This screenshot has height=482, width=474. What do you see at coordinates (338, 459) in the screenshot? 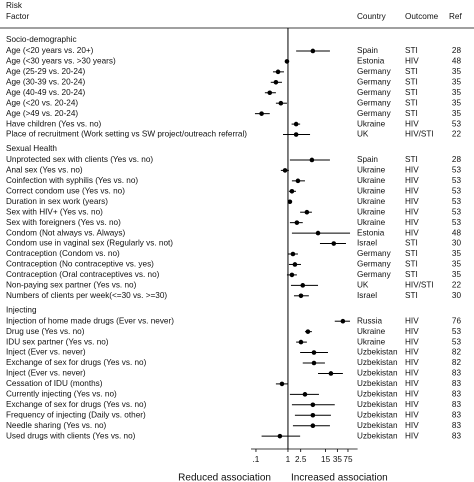
I see `x-tick-label: 35` at bounding box center [338, 459].